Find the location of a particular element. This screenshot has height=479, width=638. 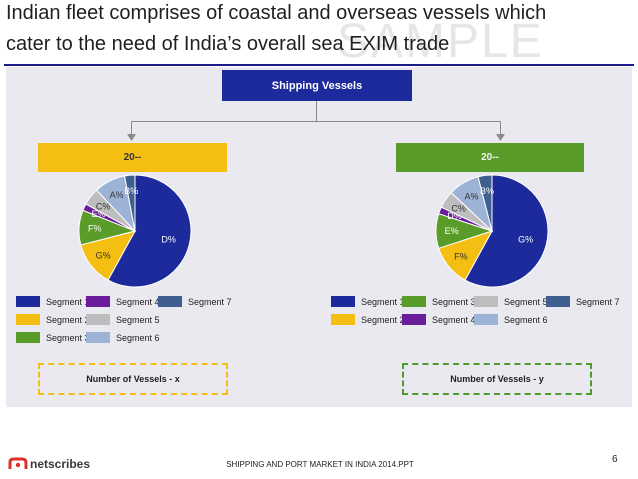

year-node-left: 20-- is located at coordinates (132, 157).